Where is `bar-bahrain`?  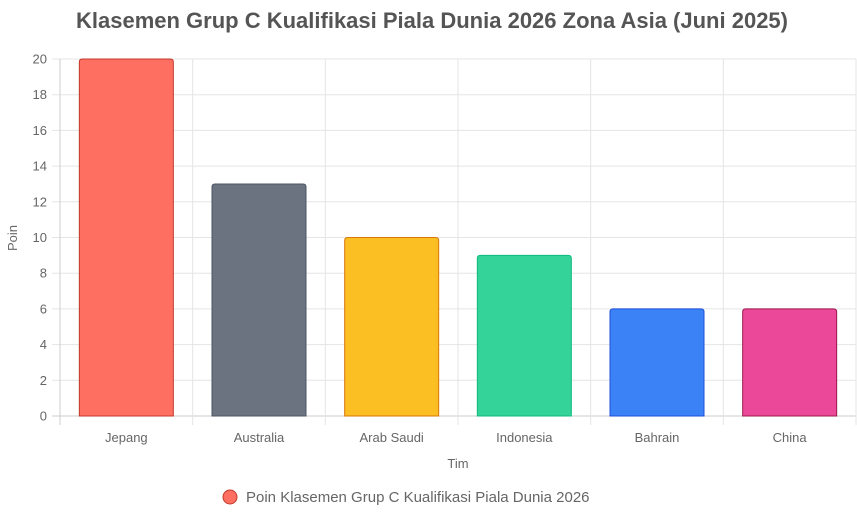
bar-bahrain is located at coordinates (657, 362).